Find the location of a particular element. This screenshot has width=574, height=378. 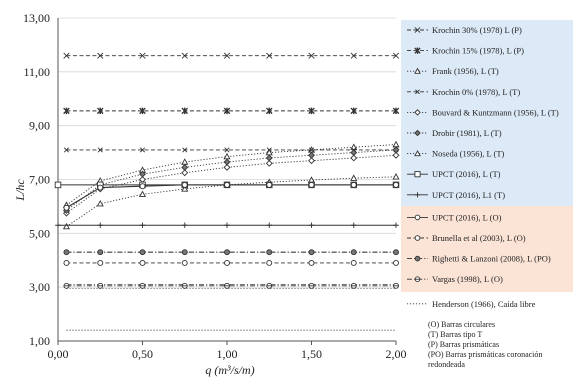

y-tick-label: 11,00 is located at coordinates (36, 72).